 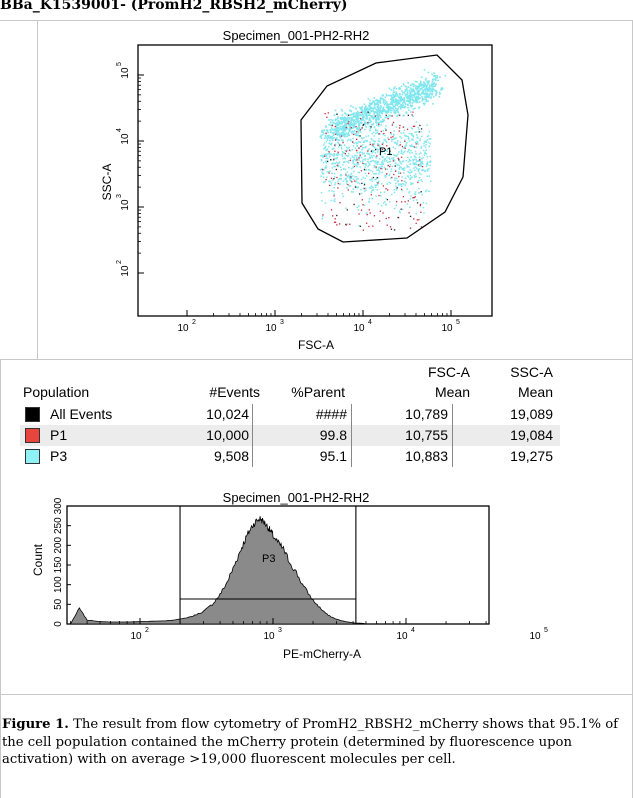 What do you see at coordinates (296, 35) in the screenshot?
I see `dot-plot-title: Specimen_001-PH2-RH2` at bounding box center [296, 35].